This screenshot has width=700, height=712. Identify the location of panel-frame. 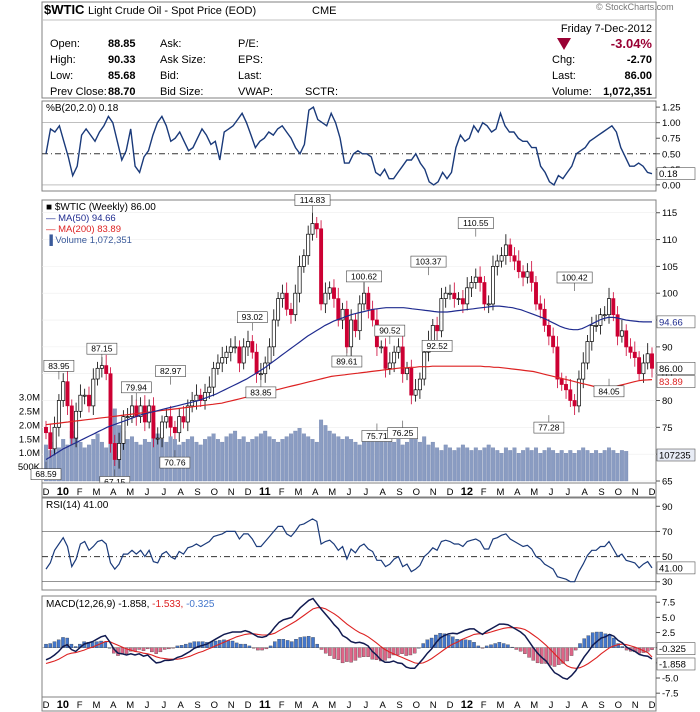
(349, 146).